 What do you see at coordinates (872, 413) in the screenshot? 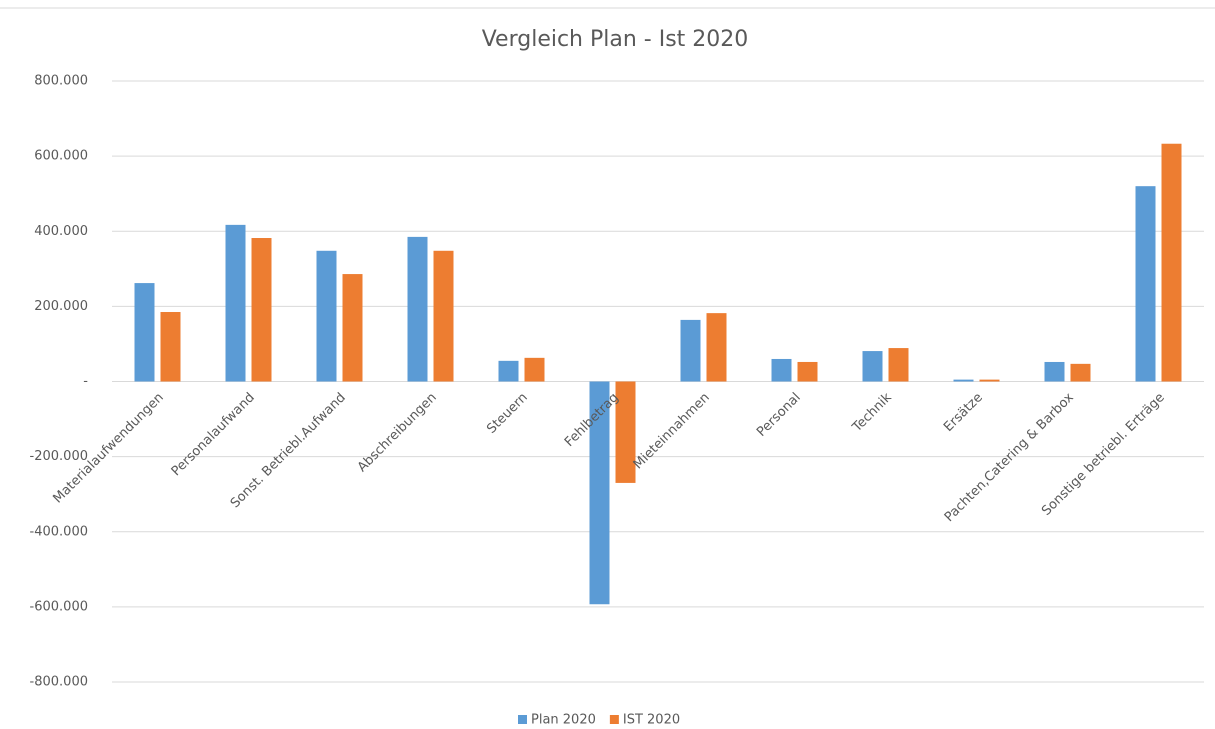
I see `x-tick-label: Technik` at bounding box center [872, 413].